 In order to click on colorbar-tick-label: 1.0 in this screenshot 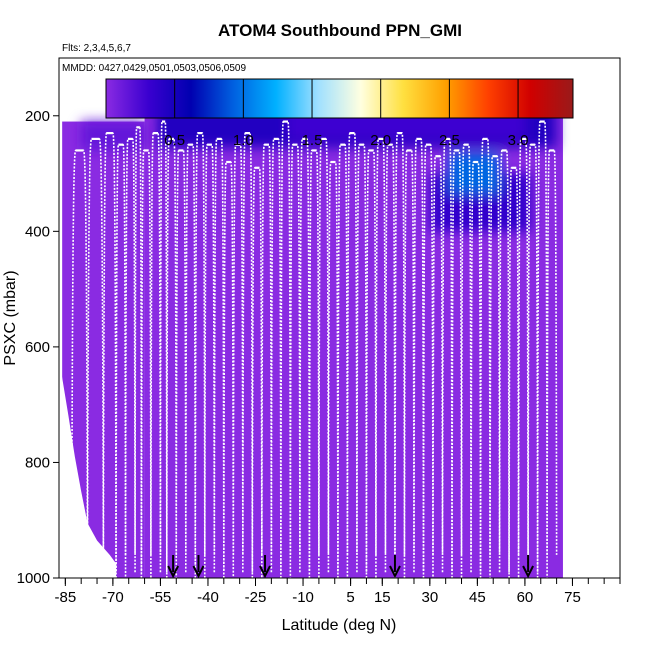, I will do `click(243, 140)`.